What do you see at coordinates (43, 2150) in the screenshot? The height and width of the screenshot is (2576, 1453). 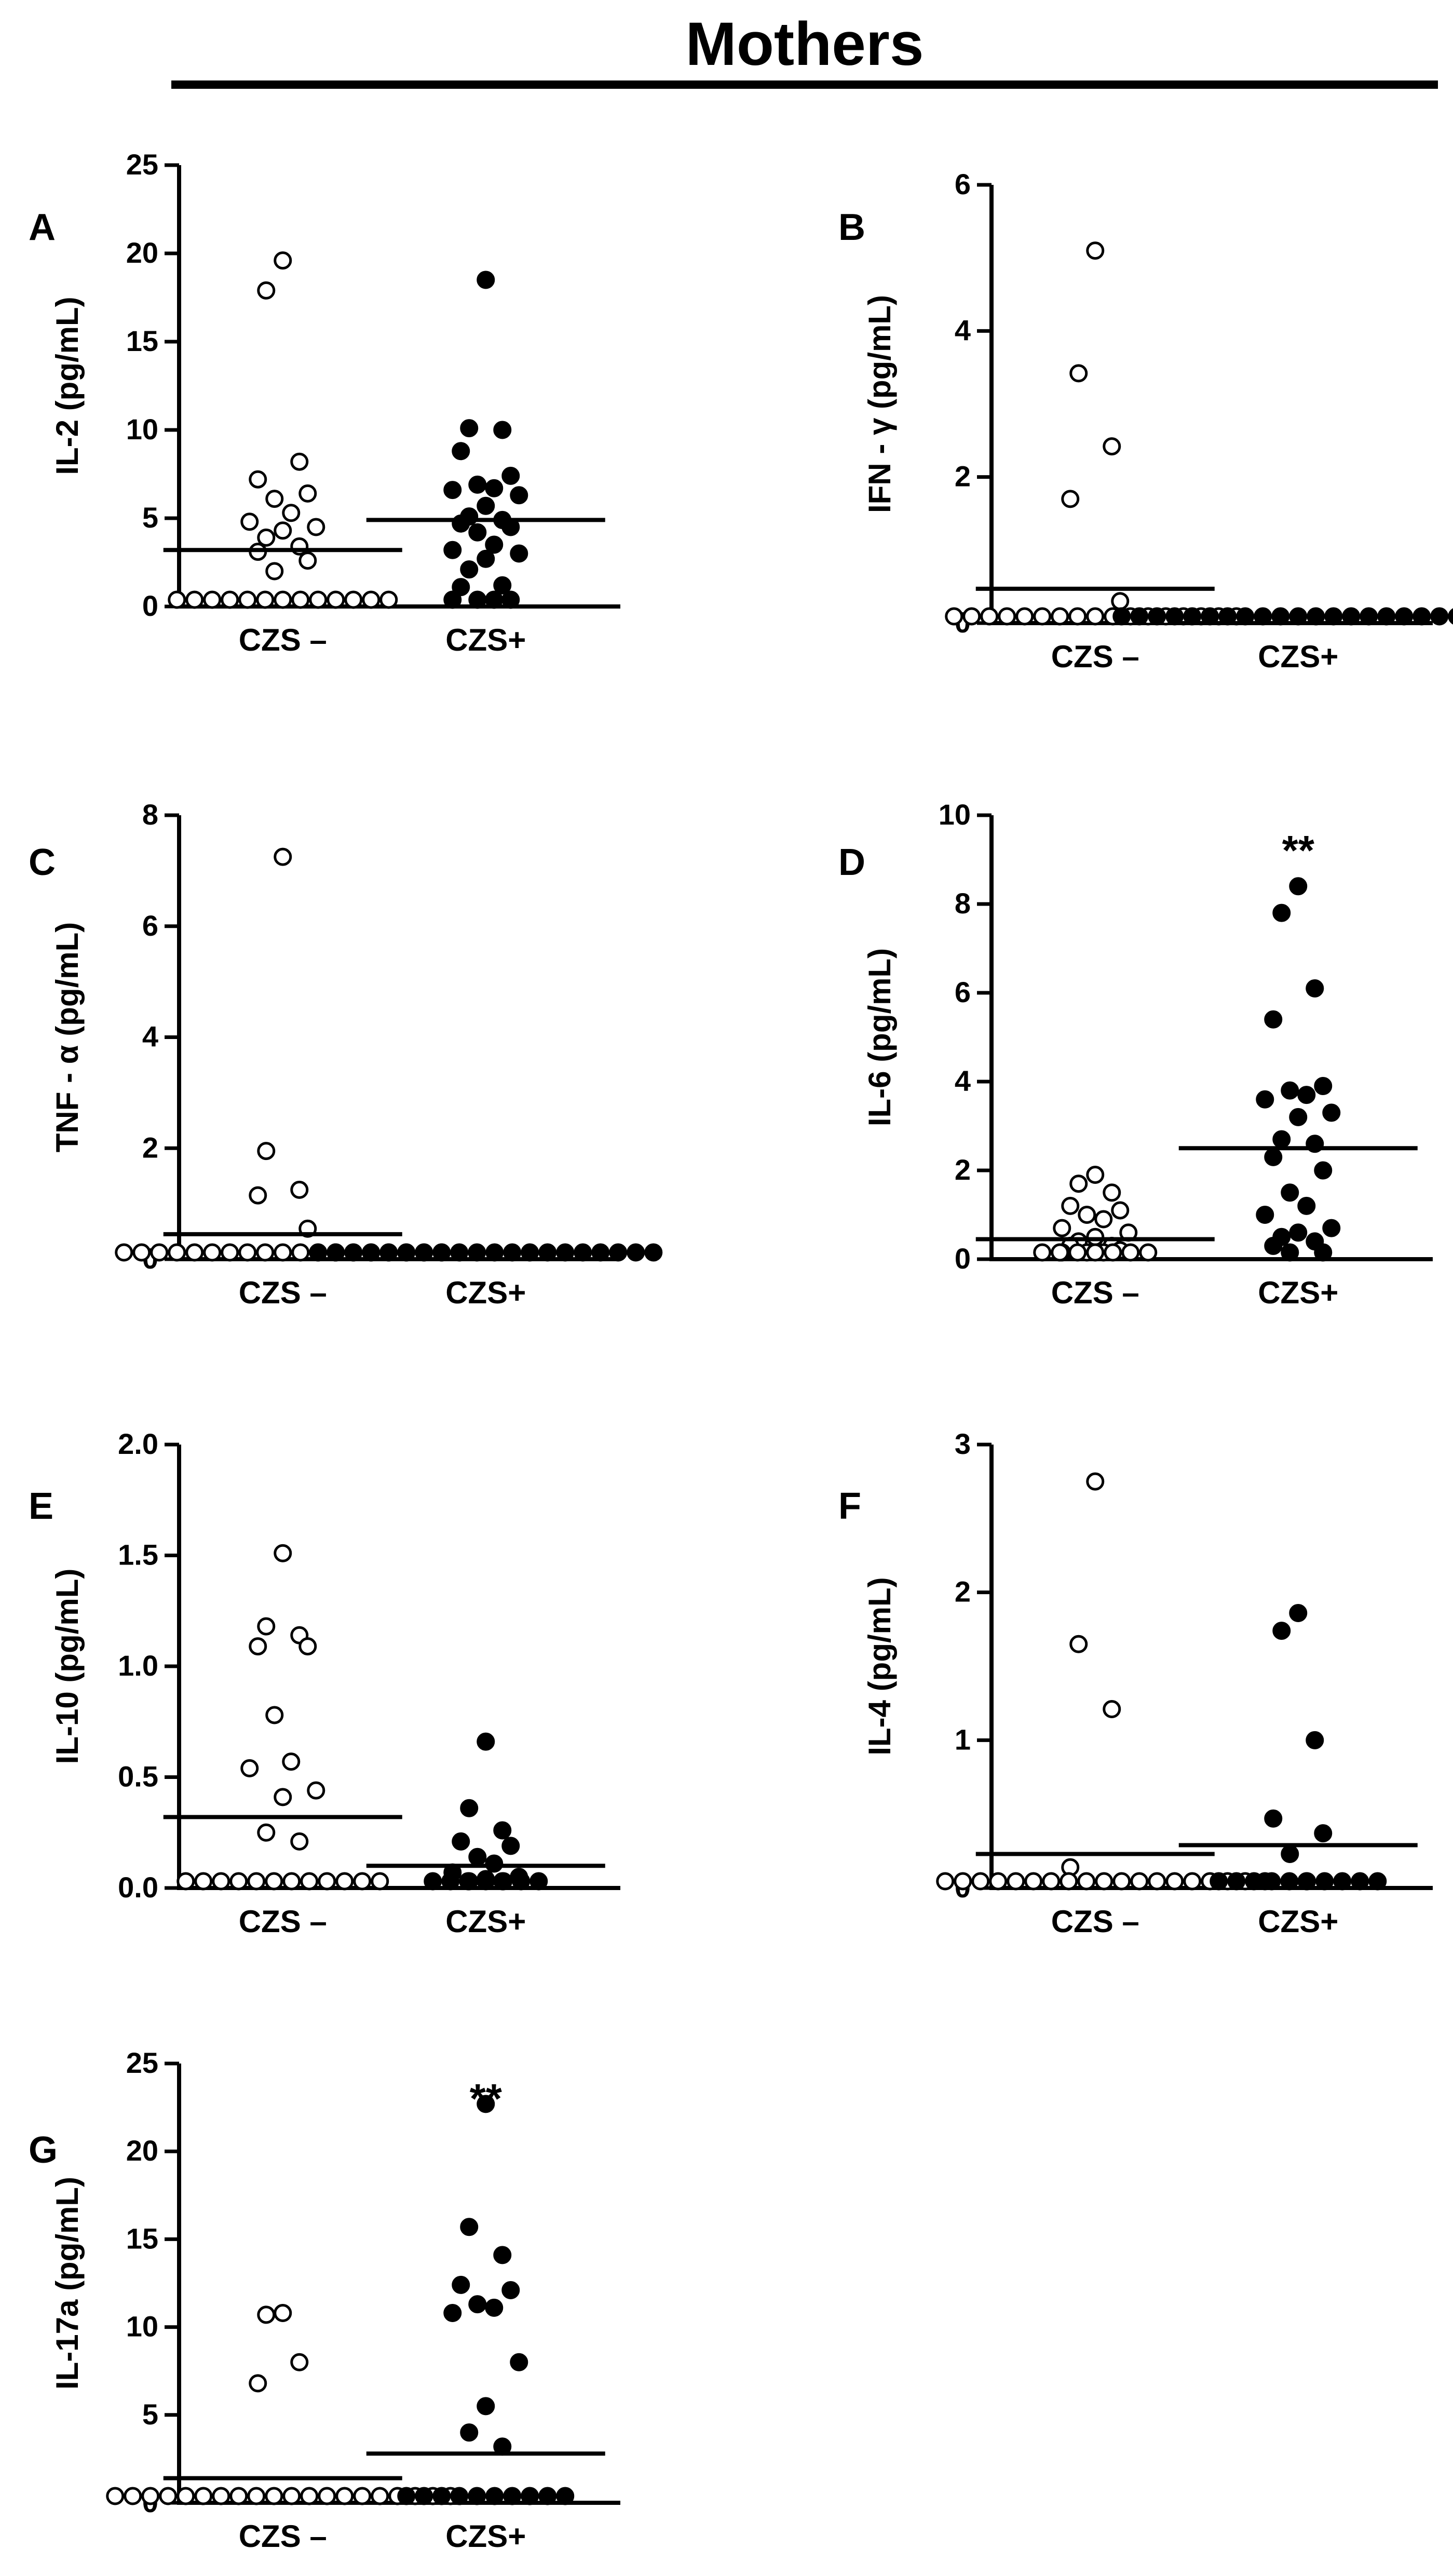 I see `panel-letter: G` at bounding box center [43, 2150].